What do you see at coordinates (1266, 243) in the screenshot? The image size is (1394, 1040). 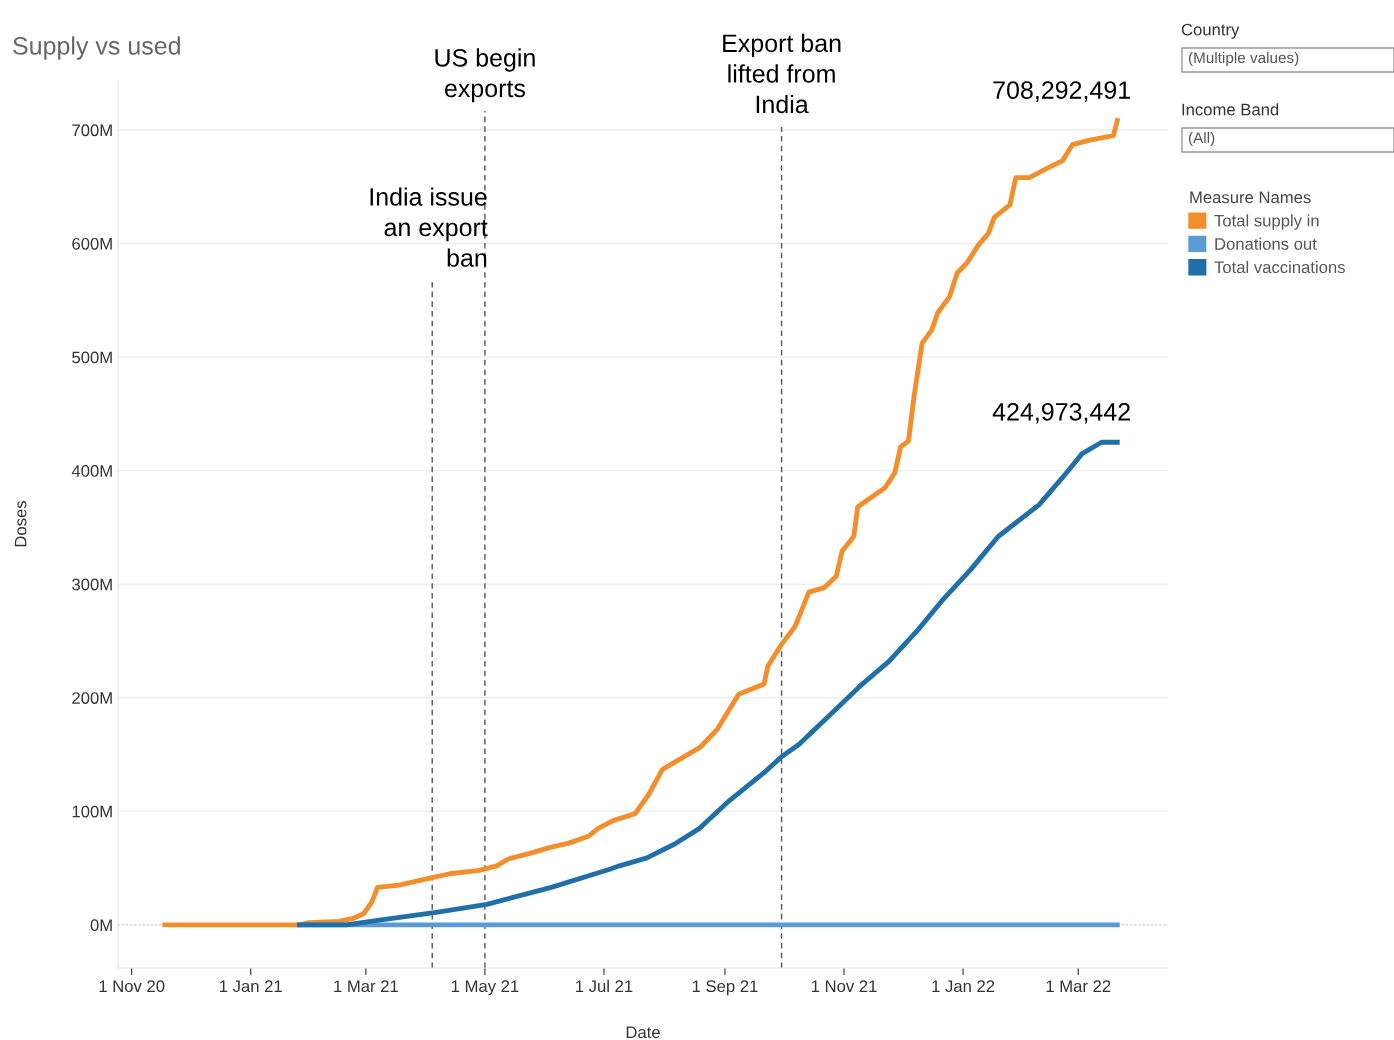 I see `legend-label: Donations out` at bounding box center [1266, 243].